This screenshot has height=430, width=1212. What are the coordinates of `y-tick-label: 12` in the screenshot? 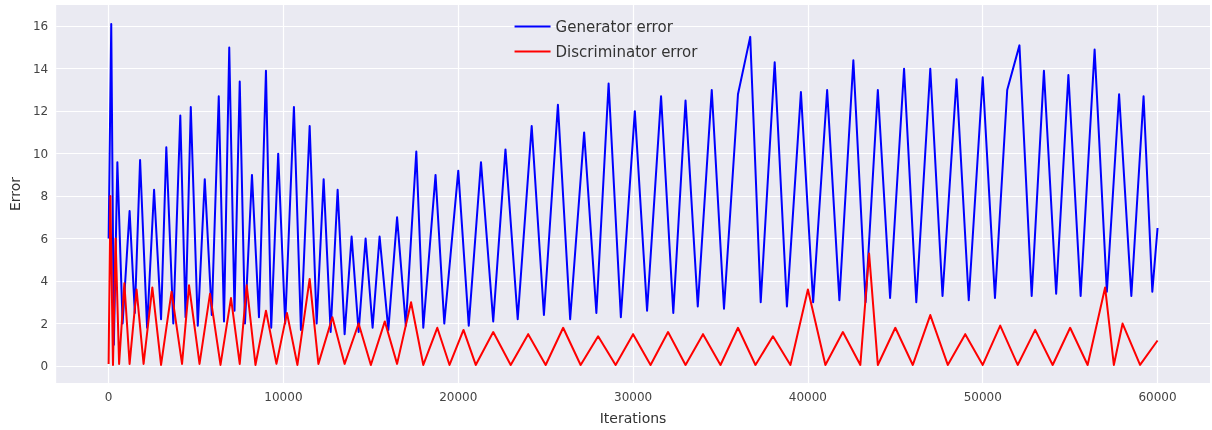 It's located at (40, 111).